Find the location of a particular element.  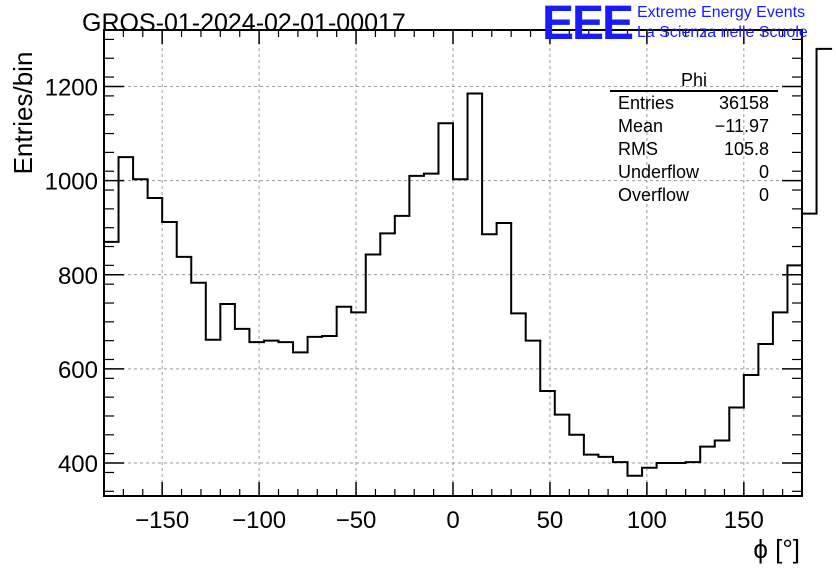

stats-value: 105.8 is located at coordinates (746, 149).